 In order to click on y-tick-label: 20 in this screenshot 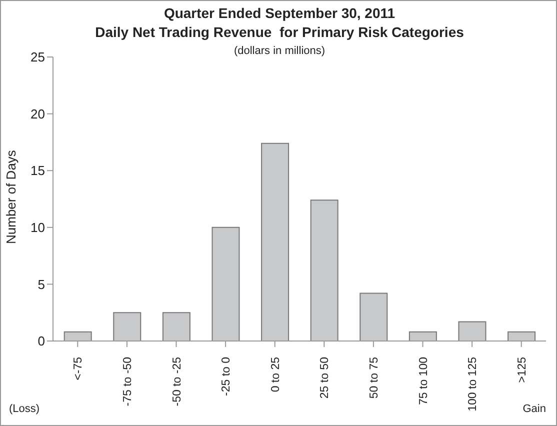, I will do `click(37, 114)`.